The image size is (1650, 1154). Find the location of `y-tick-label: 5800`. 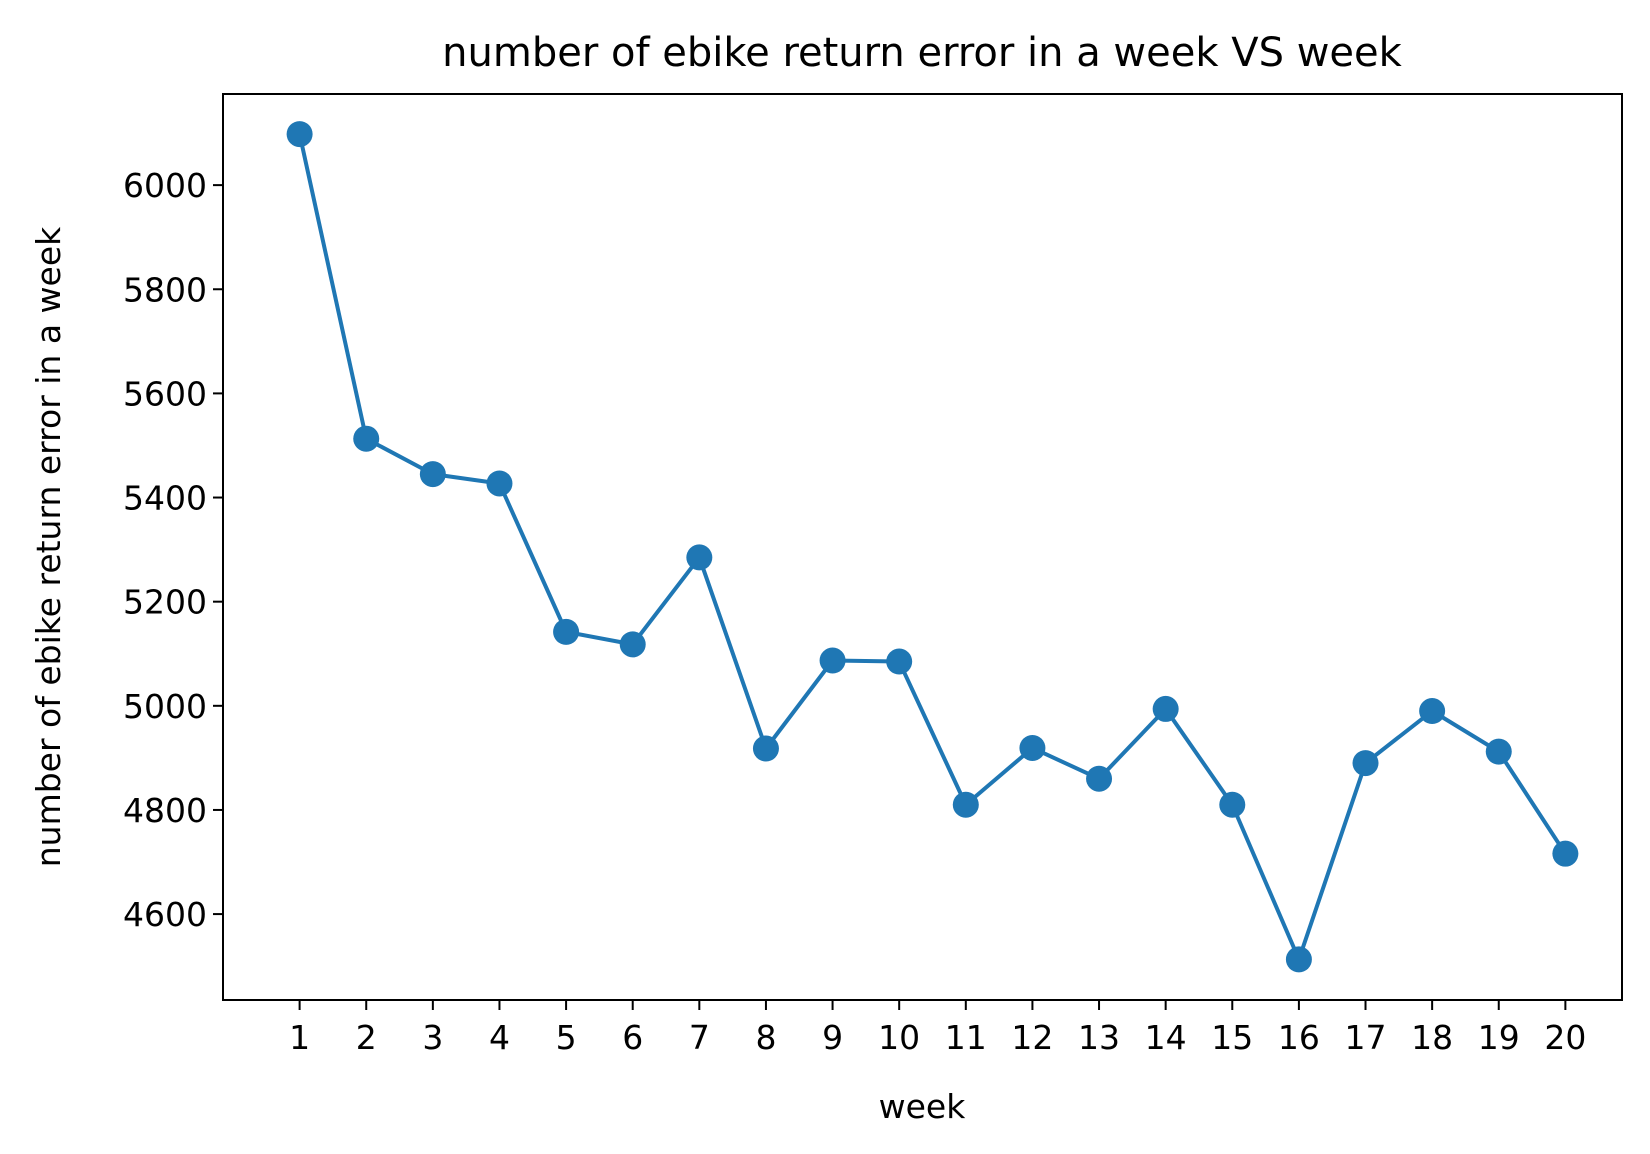

y-tick-label: 5800 is located at coordinates (165, 289).